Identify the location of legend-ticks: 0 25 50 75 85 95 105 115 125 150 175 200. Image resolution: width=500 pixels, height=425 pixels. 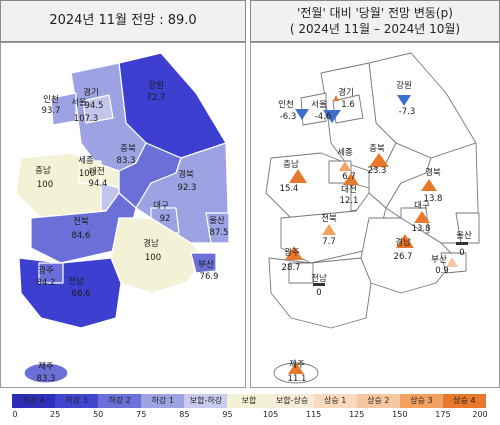
(250, 416).